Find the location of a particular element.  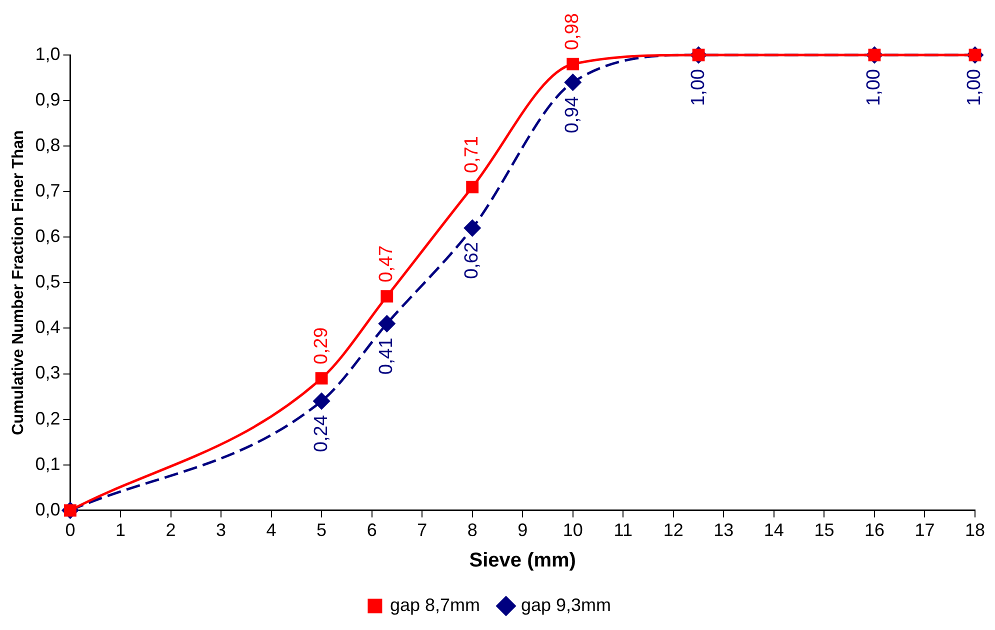

data-label: 0,98 is located at coordinates (573, 31).